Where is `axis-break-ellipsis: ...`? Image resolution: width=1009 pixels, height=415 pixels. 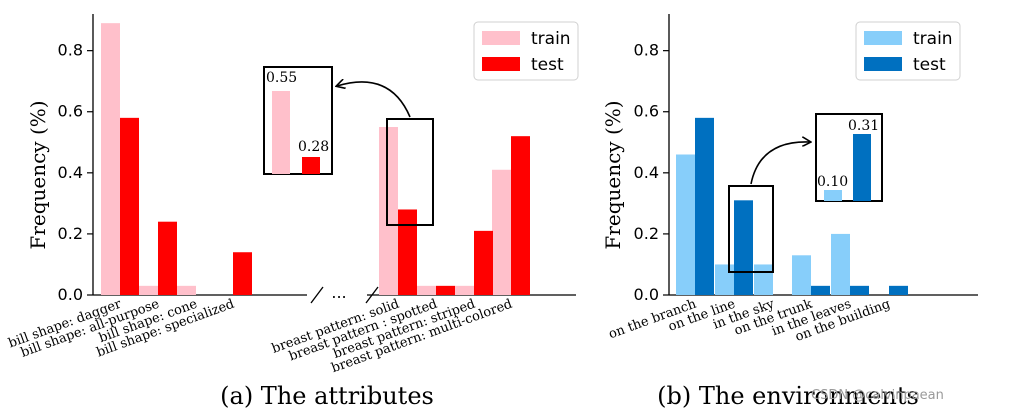 axis-break-ellipsis: ... is located at coordinates (338, 292).